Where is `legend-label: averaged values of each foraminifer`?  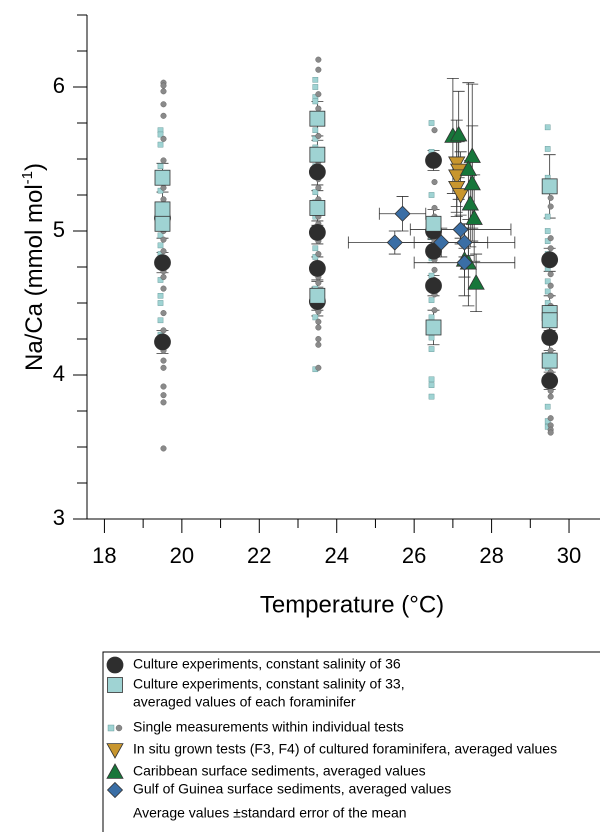
legend-label: averaged values of each foraminifer is located at coordinates (244, 702).